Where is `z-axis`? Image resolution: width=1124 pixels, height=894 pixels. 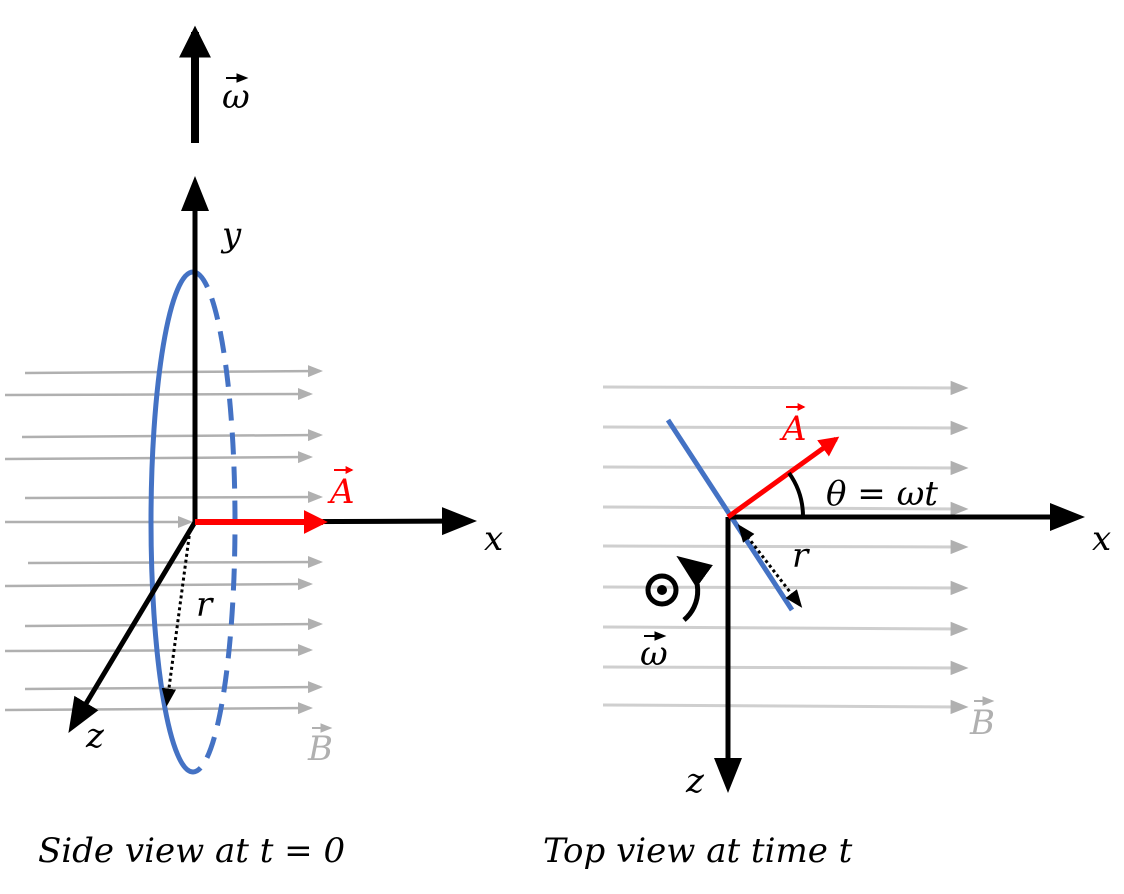
z-axis is located at coordinates (133, 627).